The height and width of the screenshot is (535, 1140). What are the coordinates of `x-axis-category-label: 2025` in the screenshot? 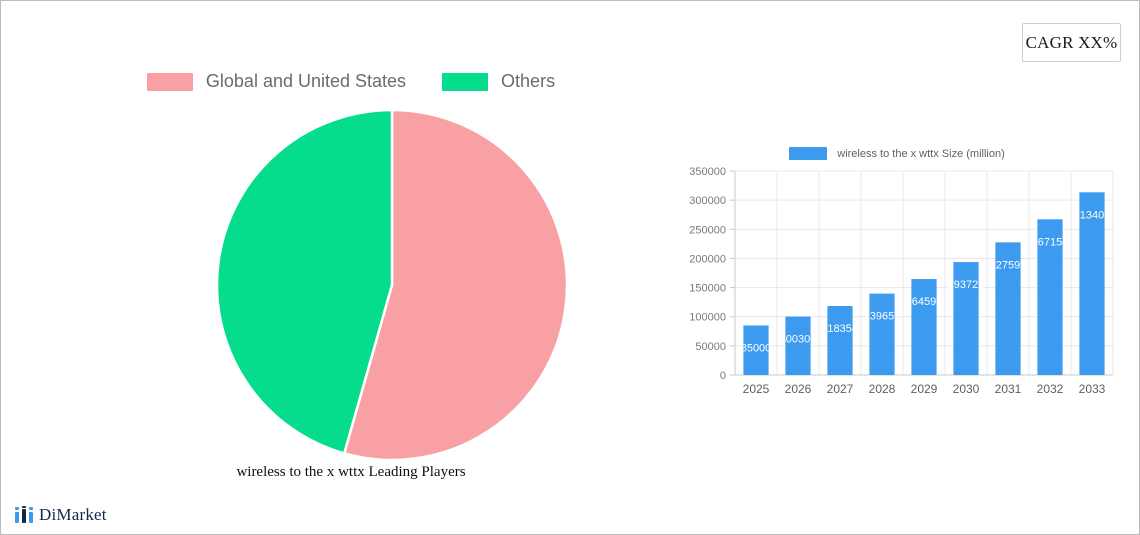 It's located at (756, 389).